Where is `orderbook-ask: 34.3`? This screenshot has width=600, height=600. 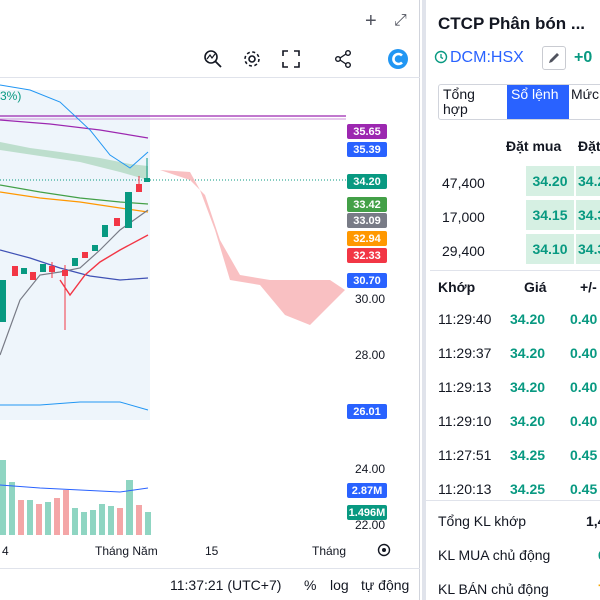 orderbook-ask: 34.3 is located at coordinates (588, 215).